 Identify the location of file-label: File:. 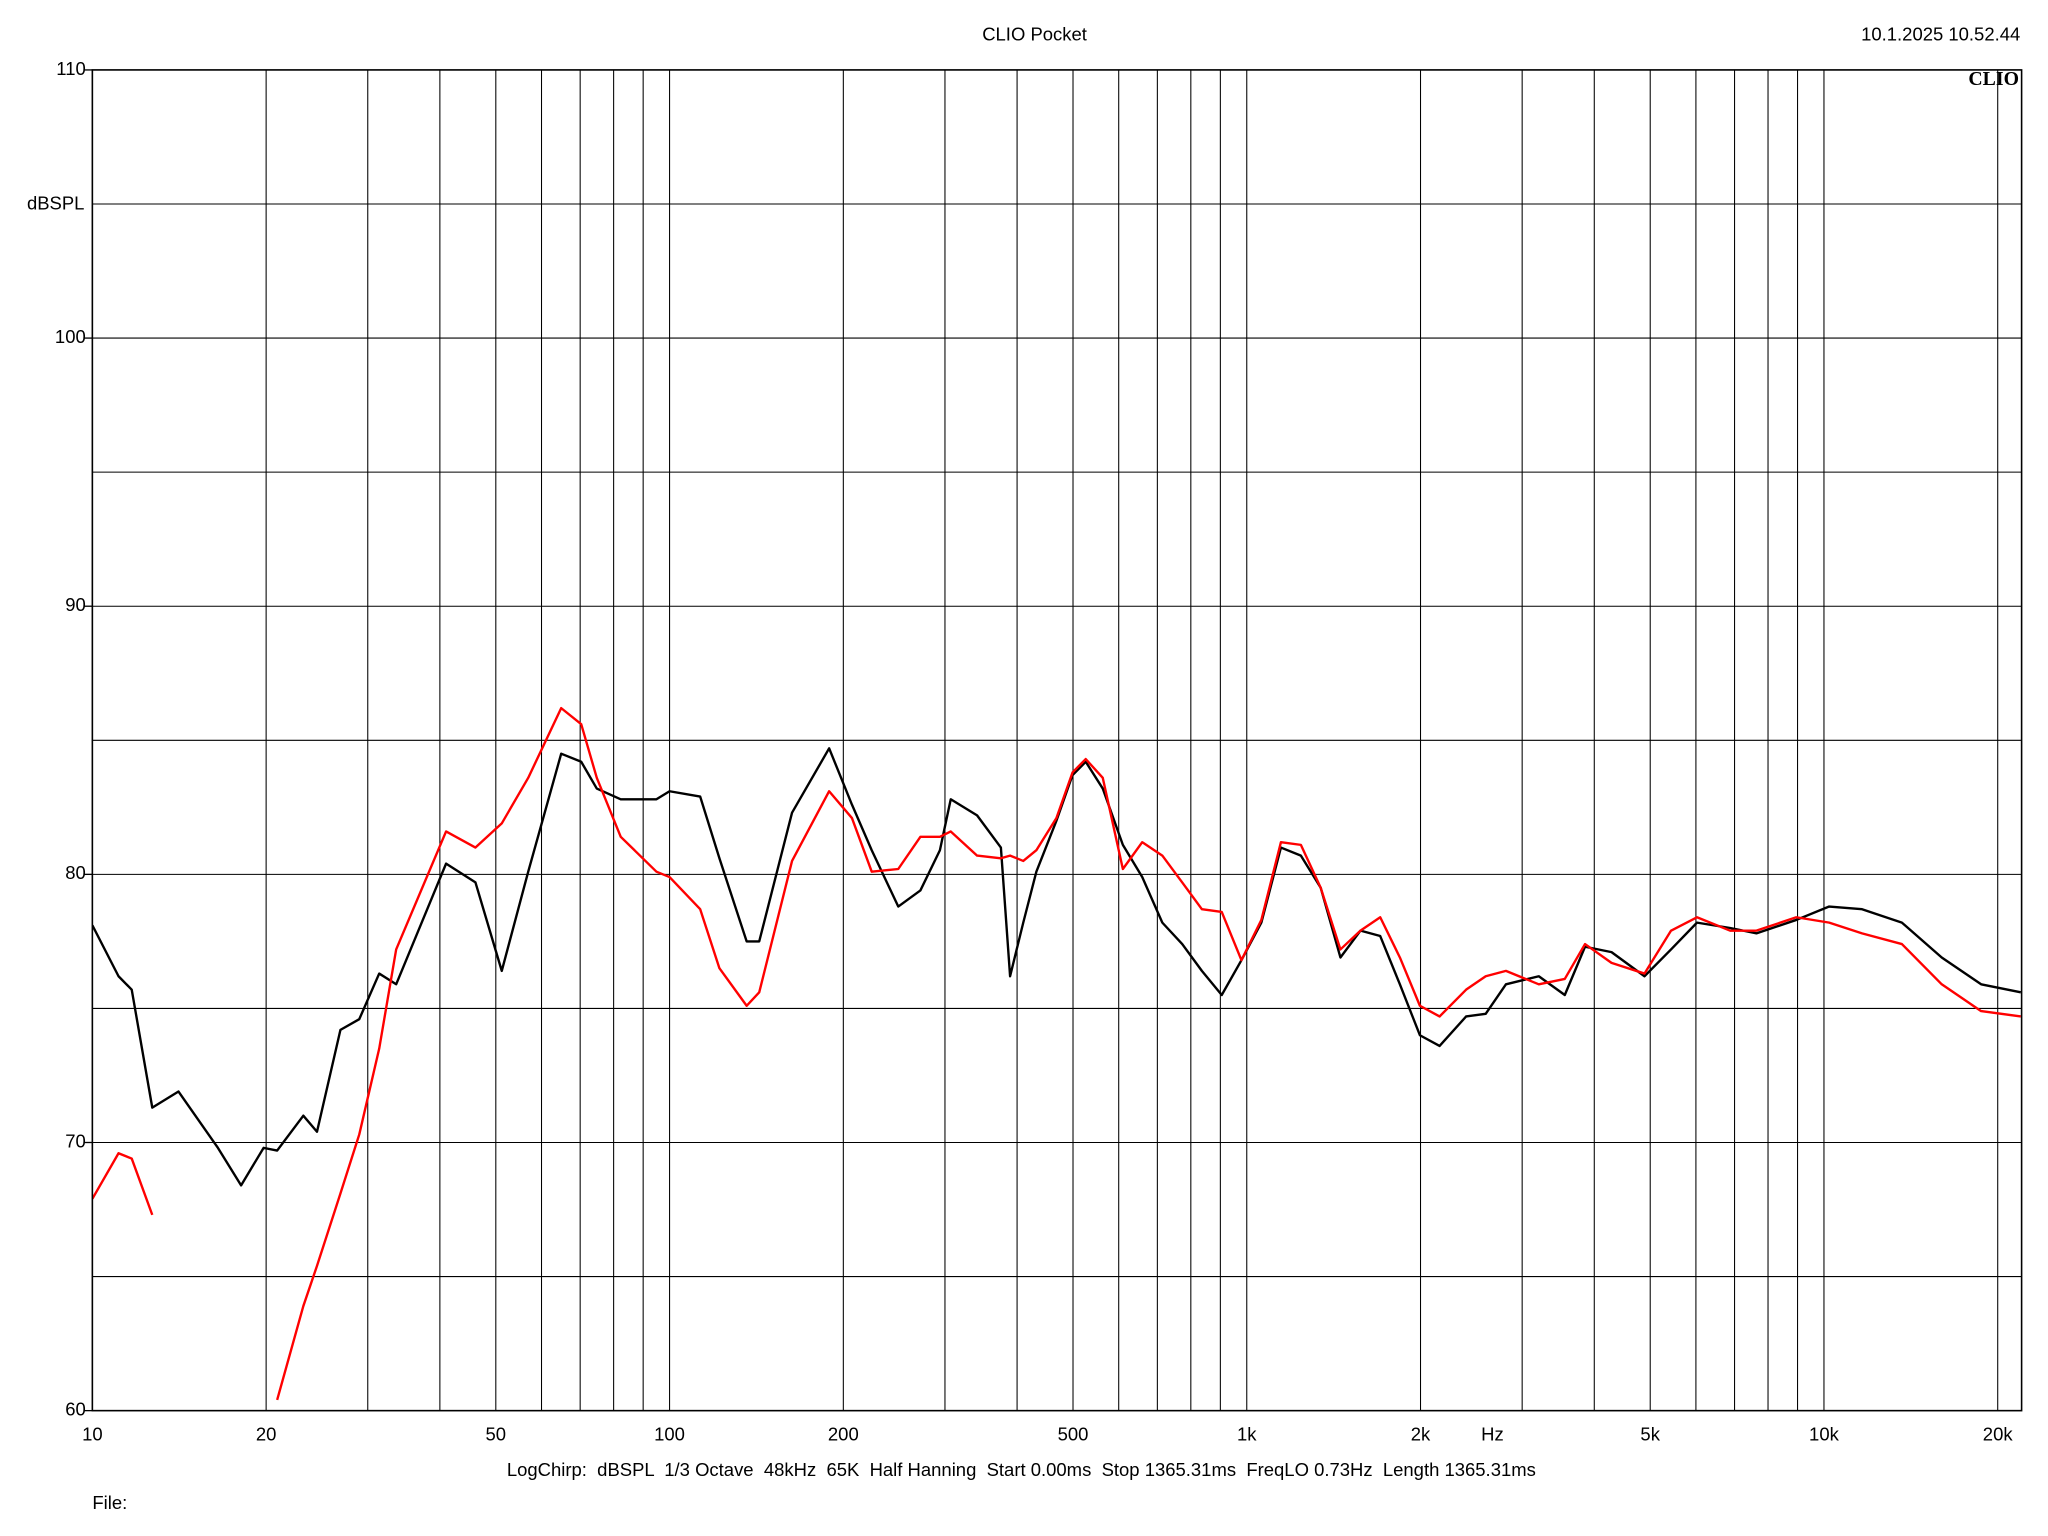
(109, 1502).